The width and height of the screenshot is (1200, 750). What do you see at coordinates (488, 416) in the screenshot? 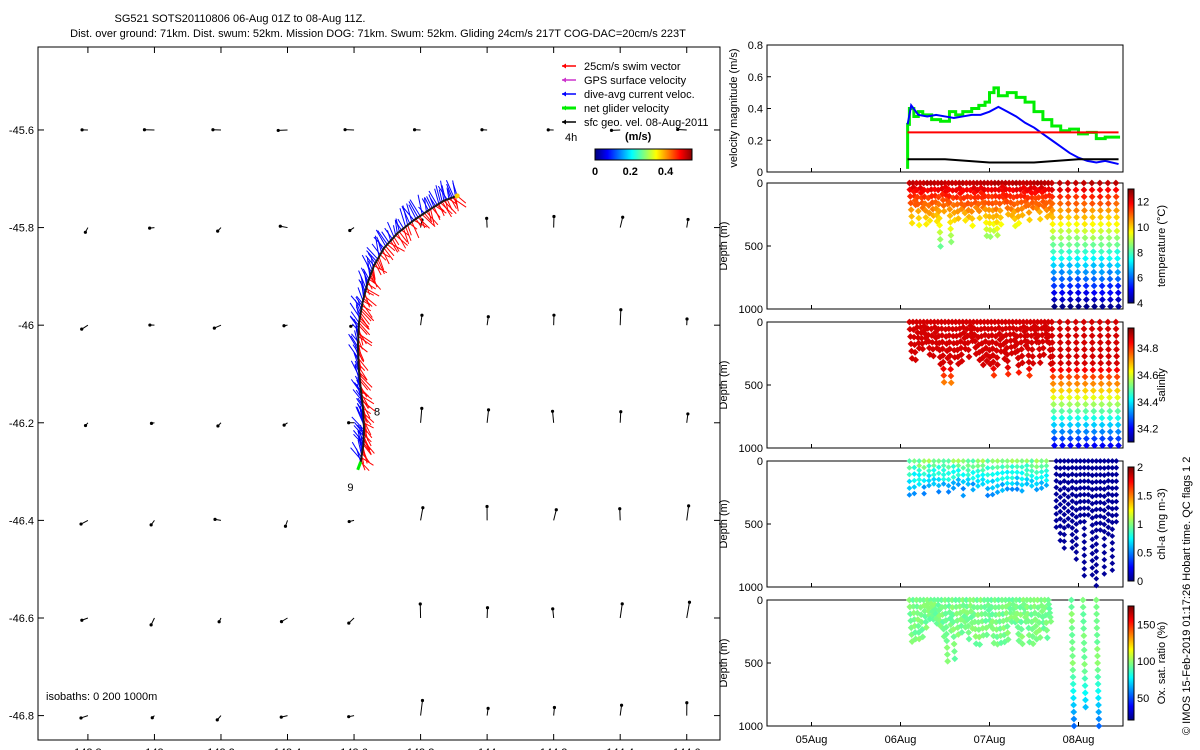
I see `geo-velocity-arrow` at bounding box center [488, 416].